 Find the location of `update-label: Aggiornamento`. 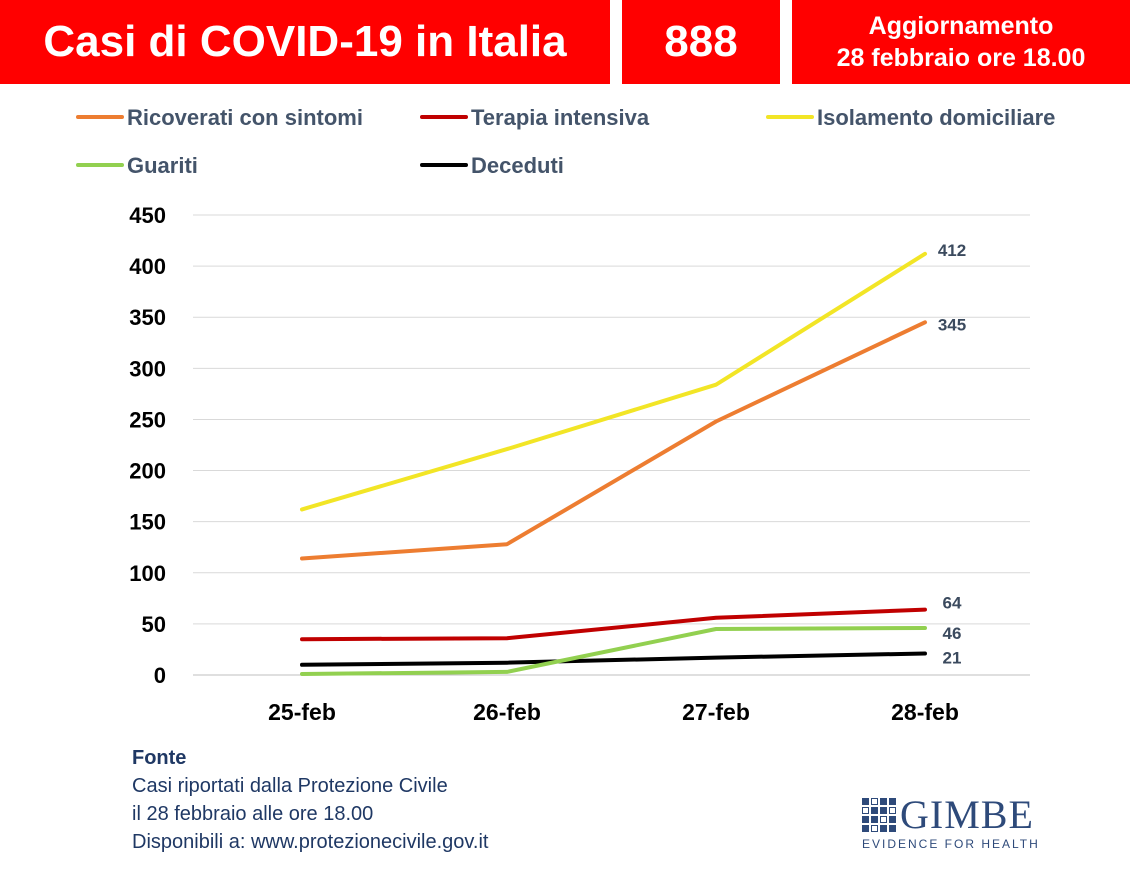

update-label: Aggiornamento is located at coordinates (961, 26).